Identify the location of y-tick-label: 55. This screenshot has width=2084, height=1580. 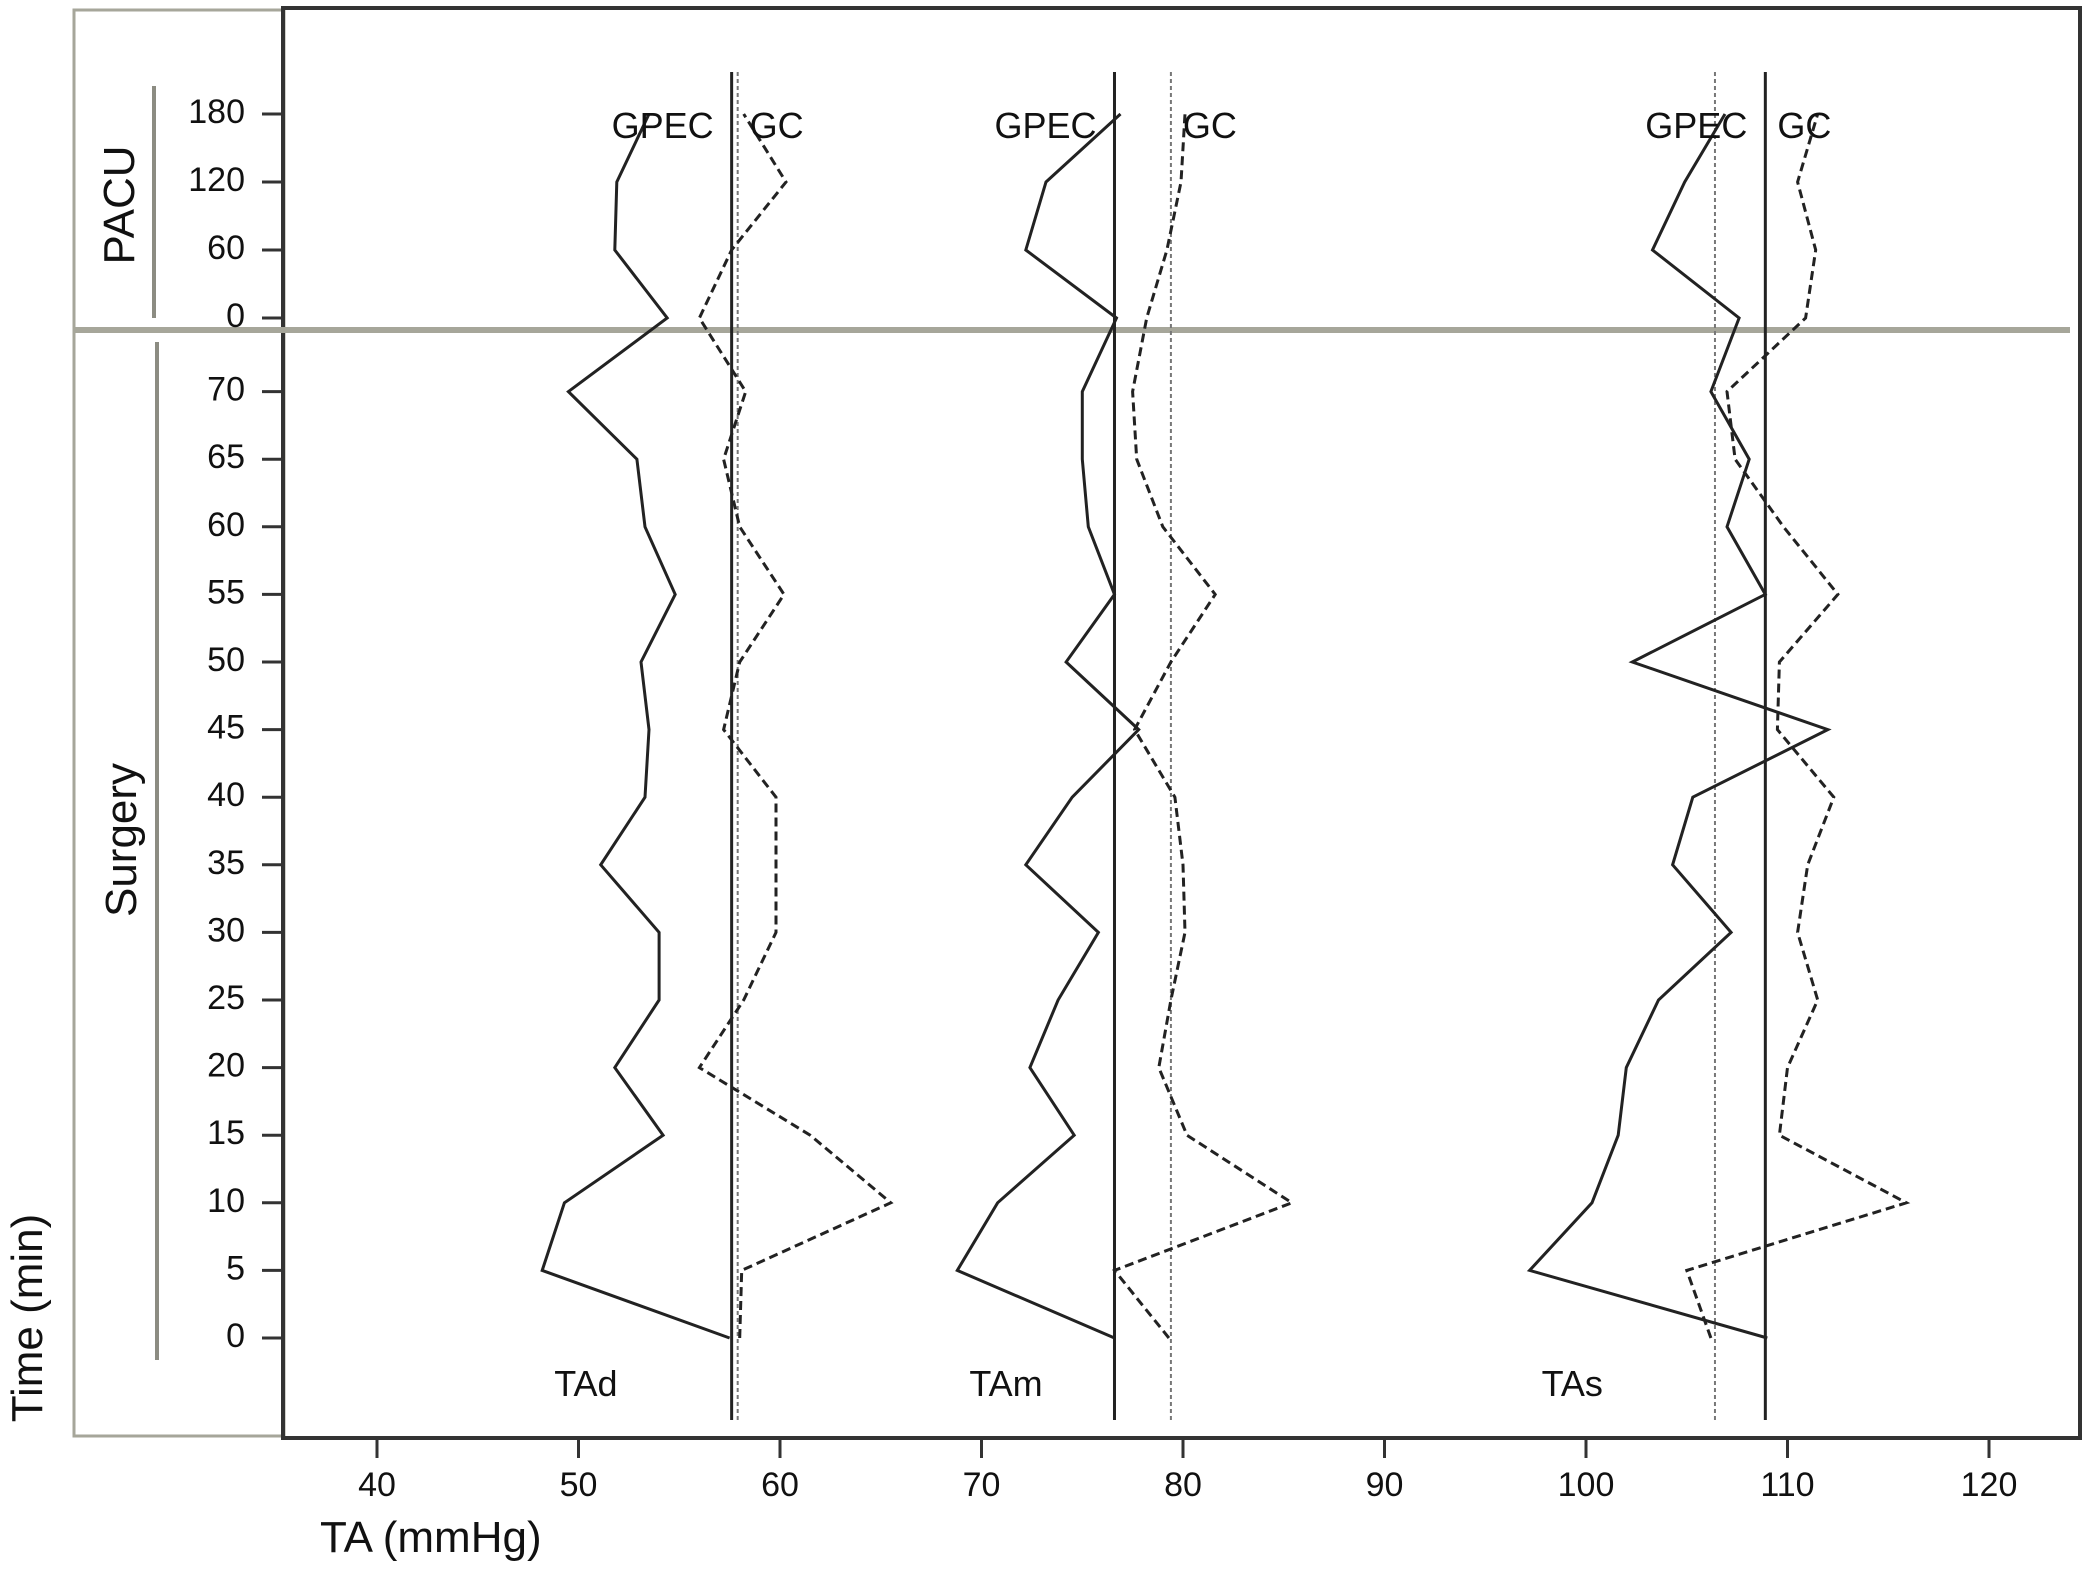
(226, 592).